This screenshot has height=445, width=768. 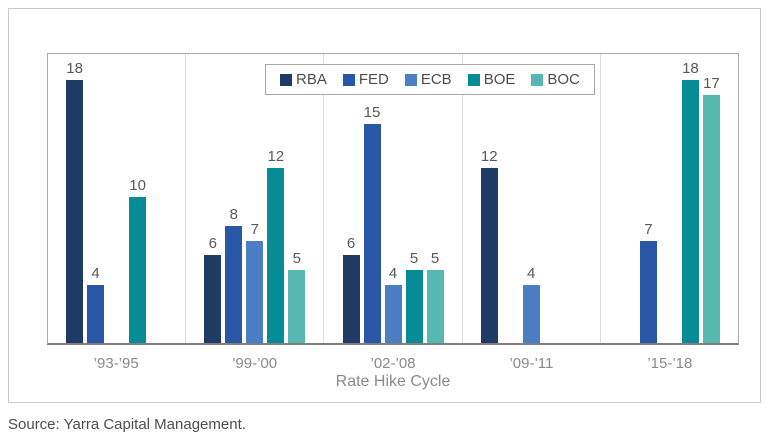 I want to click on bar-slot-rba: 12, so click(x=489, y=198).